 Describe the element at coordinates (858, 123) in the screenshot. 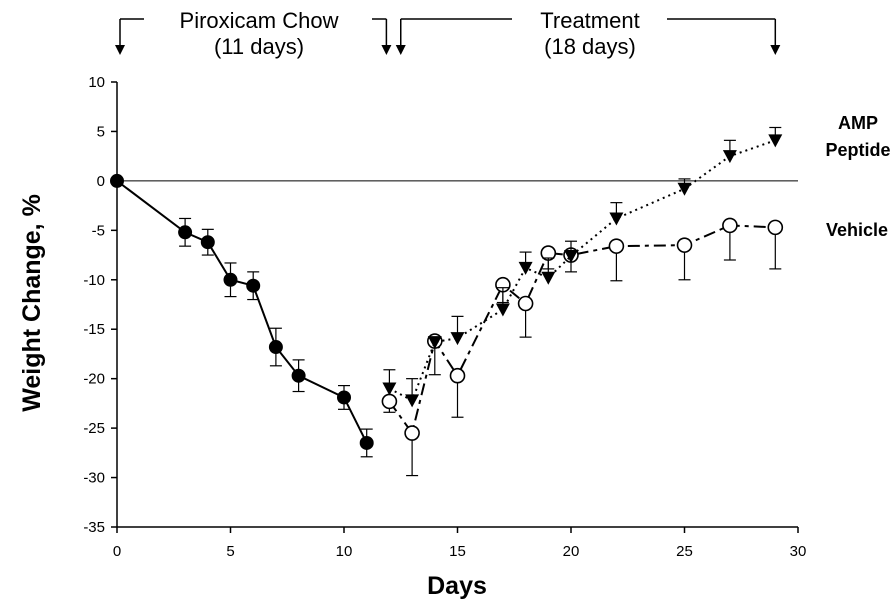

I see `series-label-amp: AMP` at that location.